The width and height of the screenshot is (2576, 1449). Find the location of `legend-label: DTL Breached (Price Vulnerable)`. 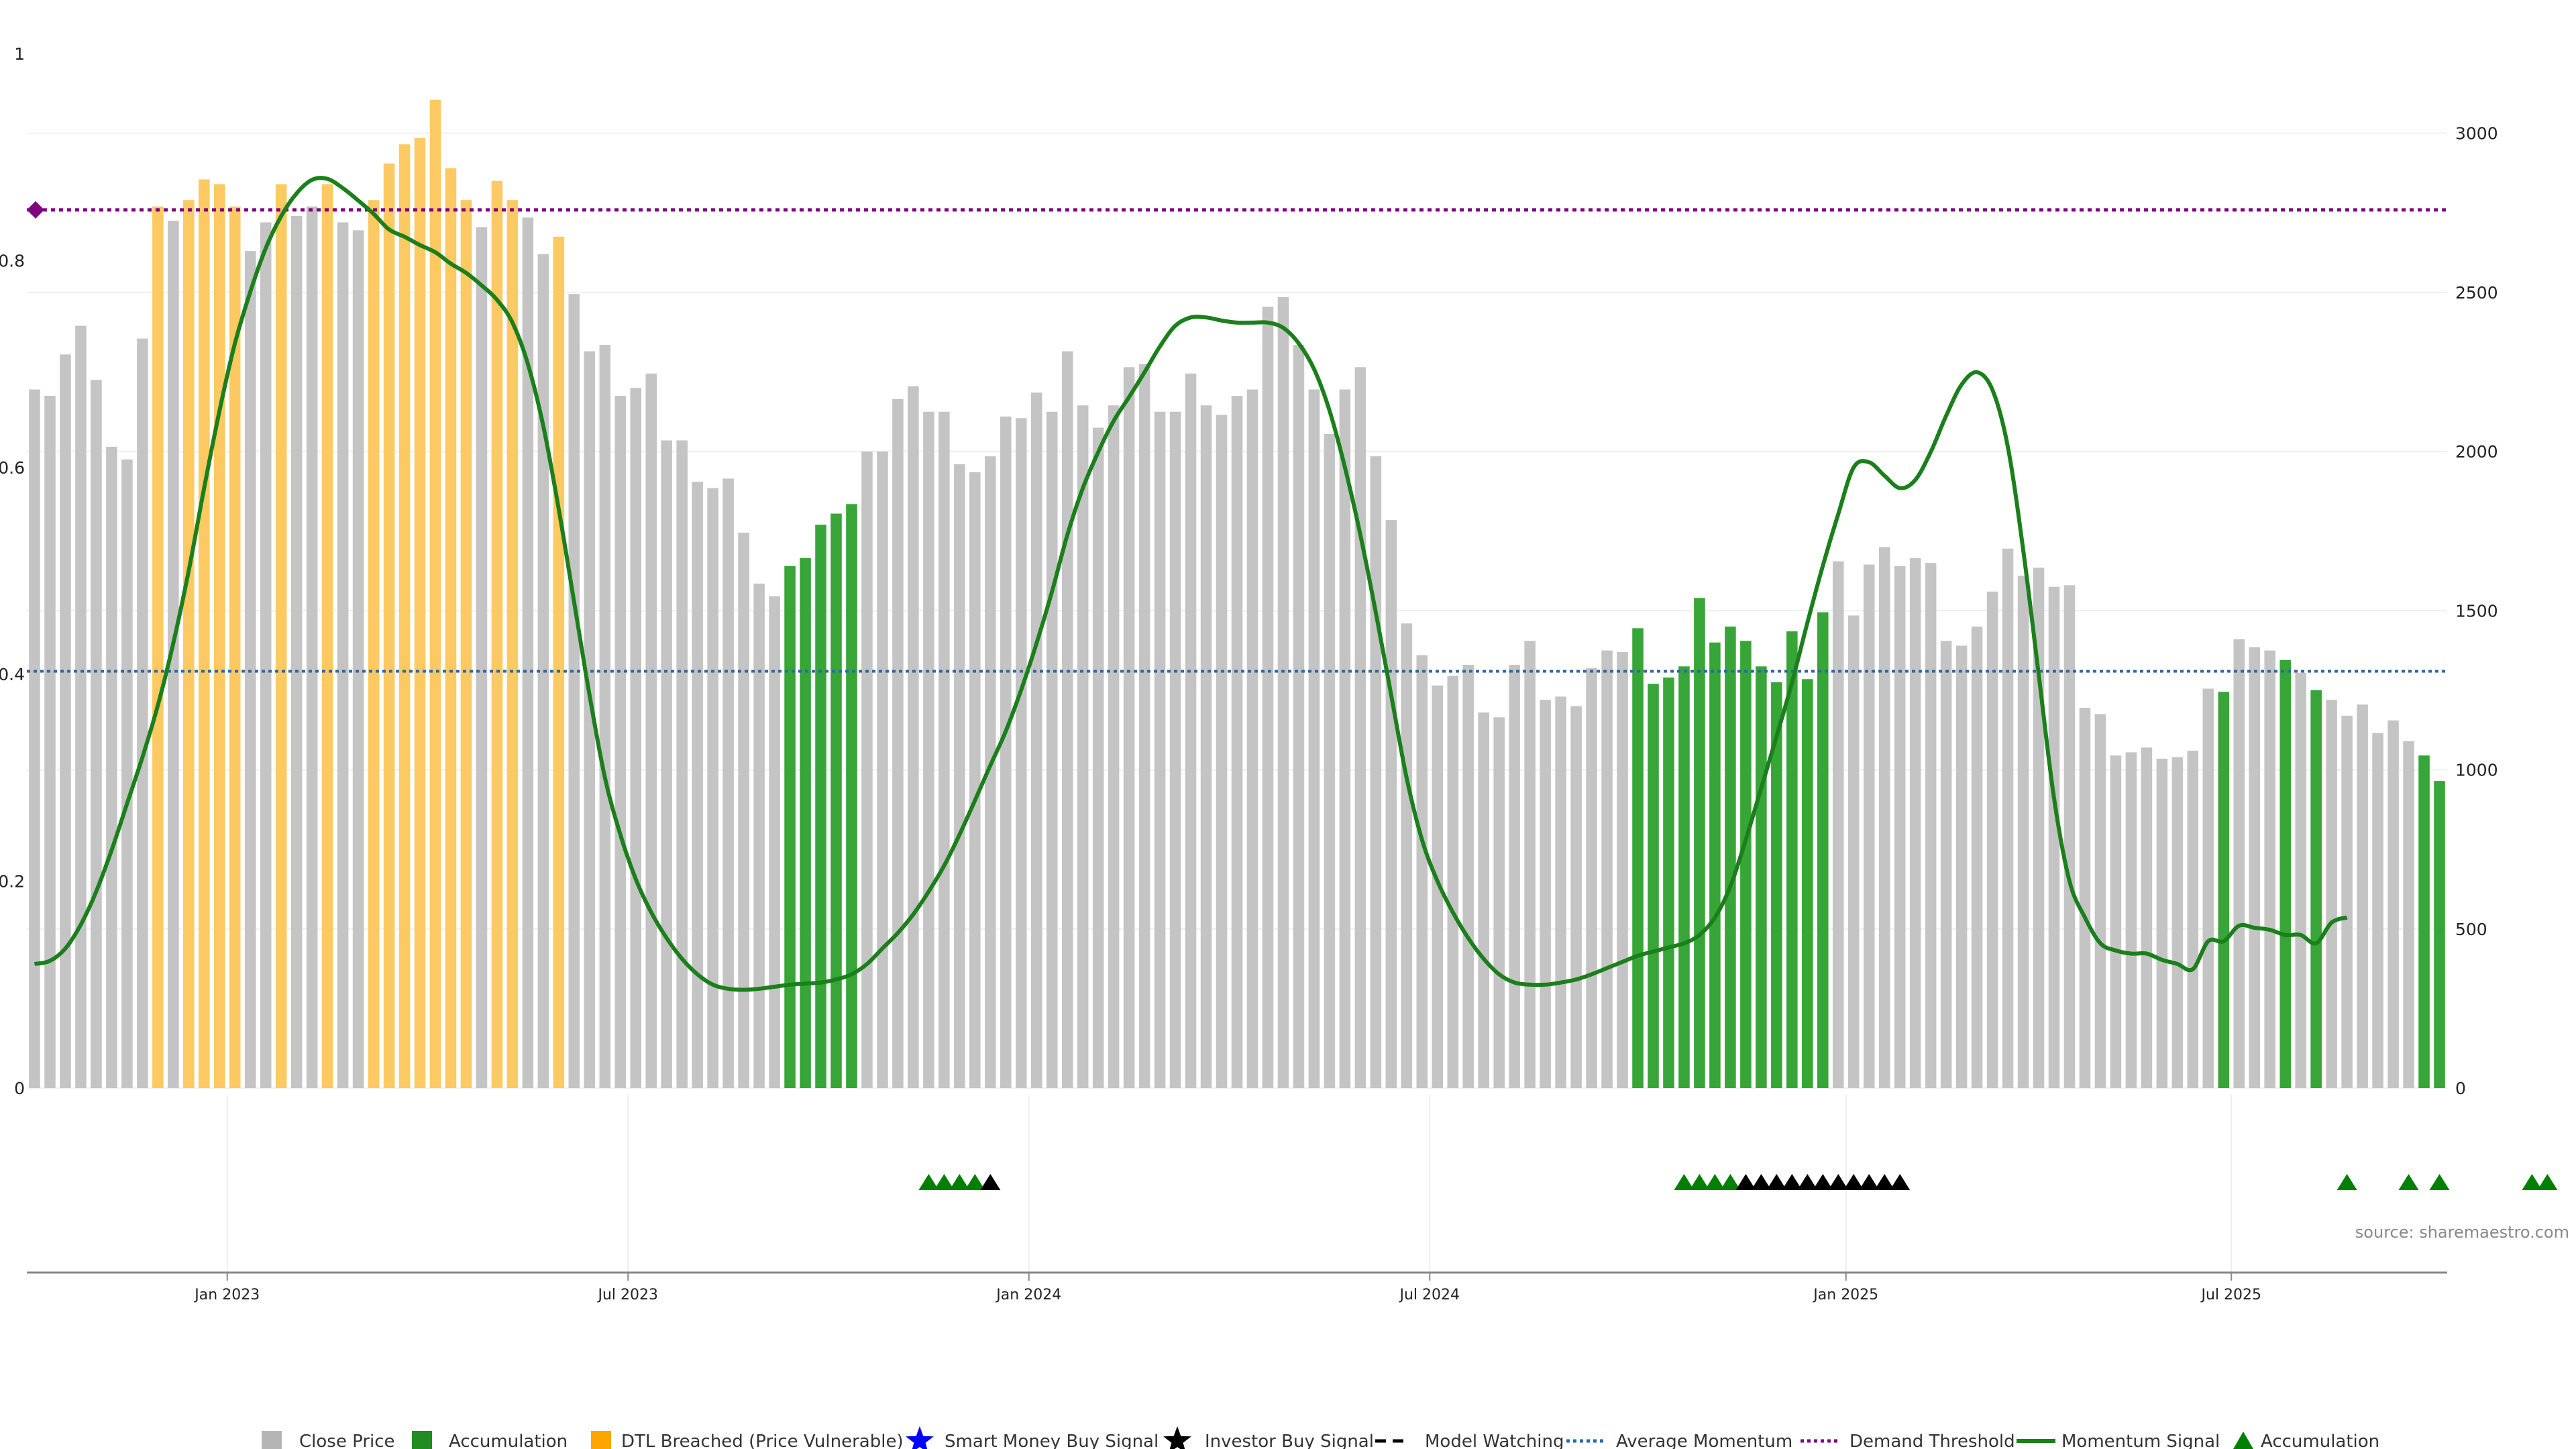

legend-label: DTL Breached (Price Vulnerable) is located at coordinates (762, 1440).